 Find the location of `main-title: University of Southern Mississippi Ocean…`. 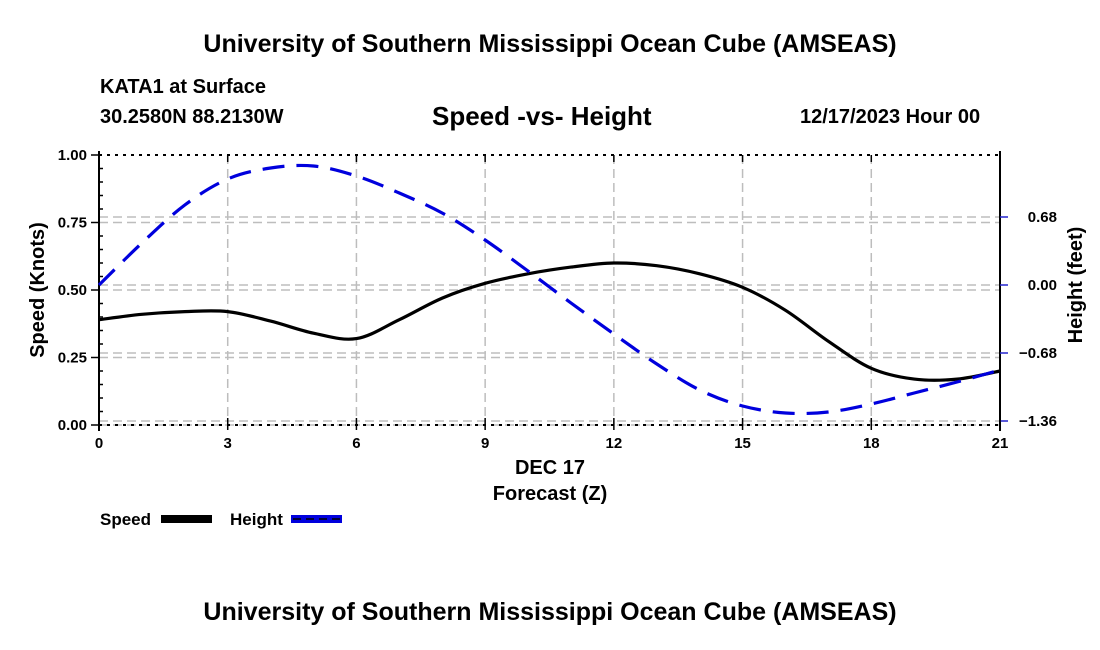

main-title: University of Southern Mississippi Ocean… is located at coordinates (550, 44).